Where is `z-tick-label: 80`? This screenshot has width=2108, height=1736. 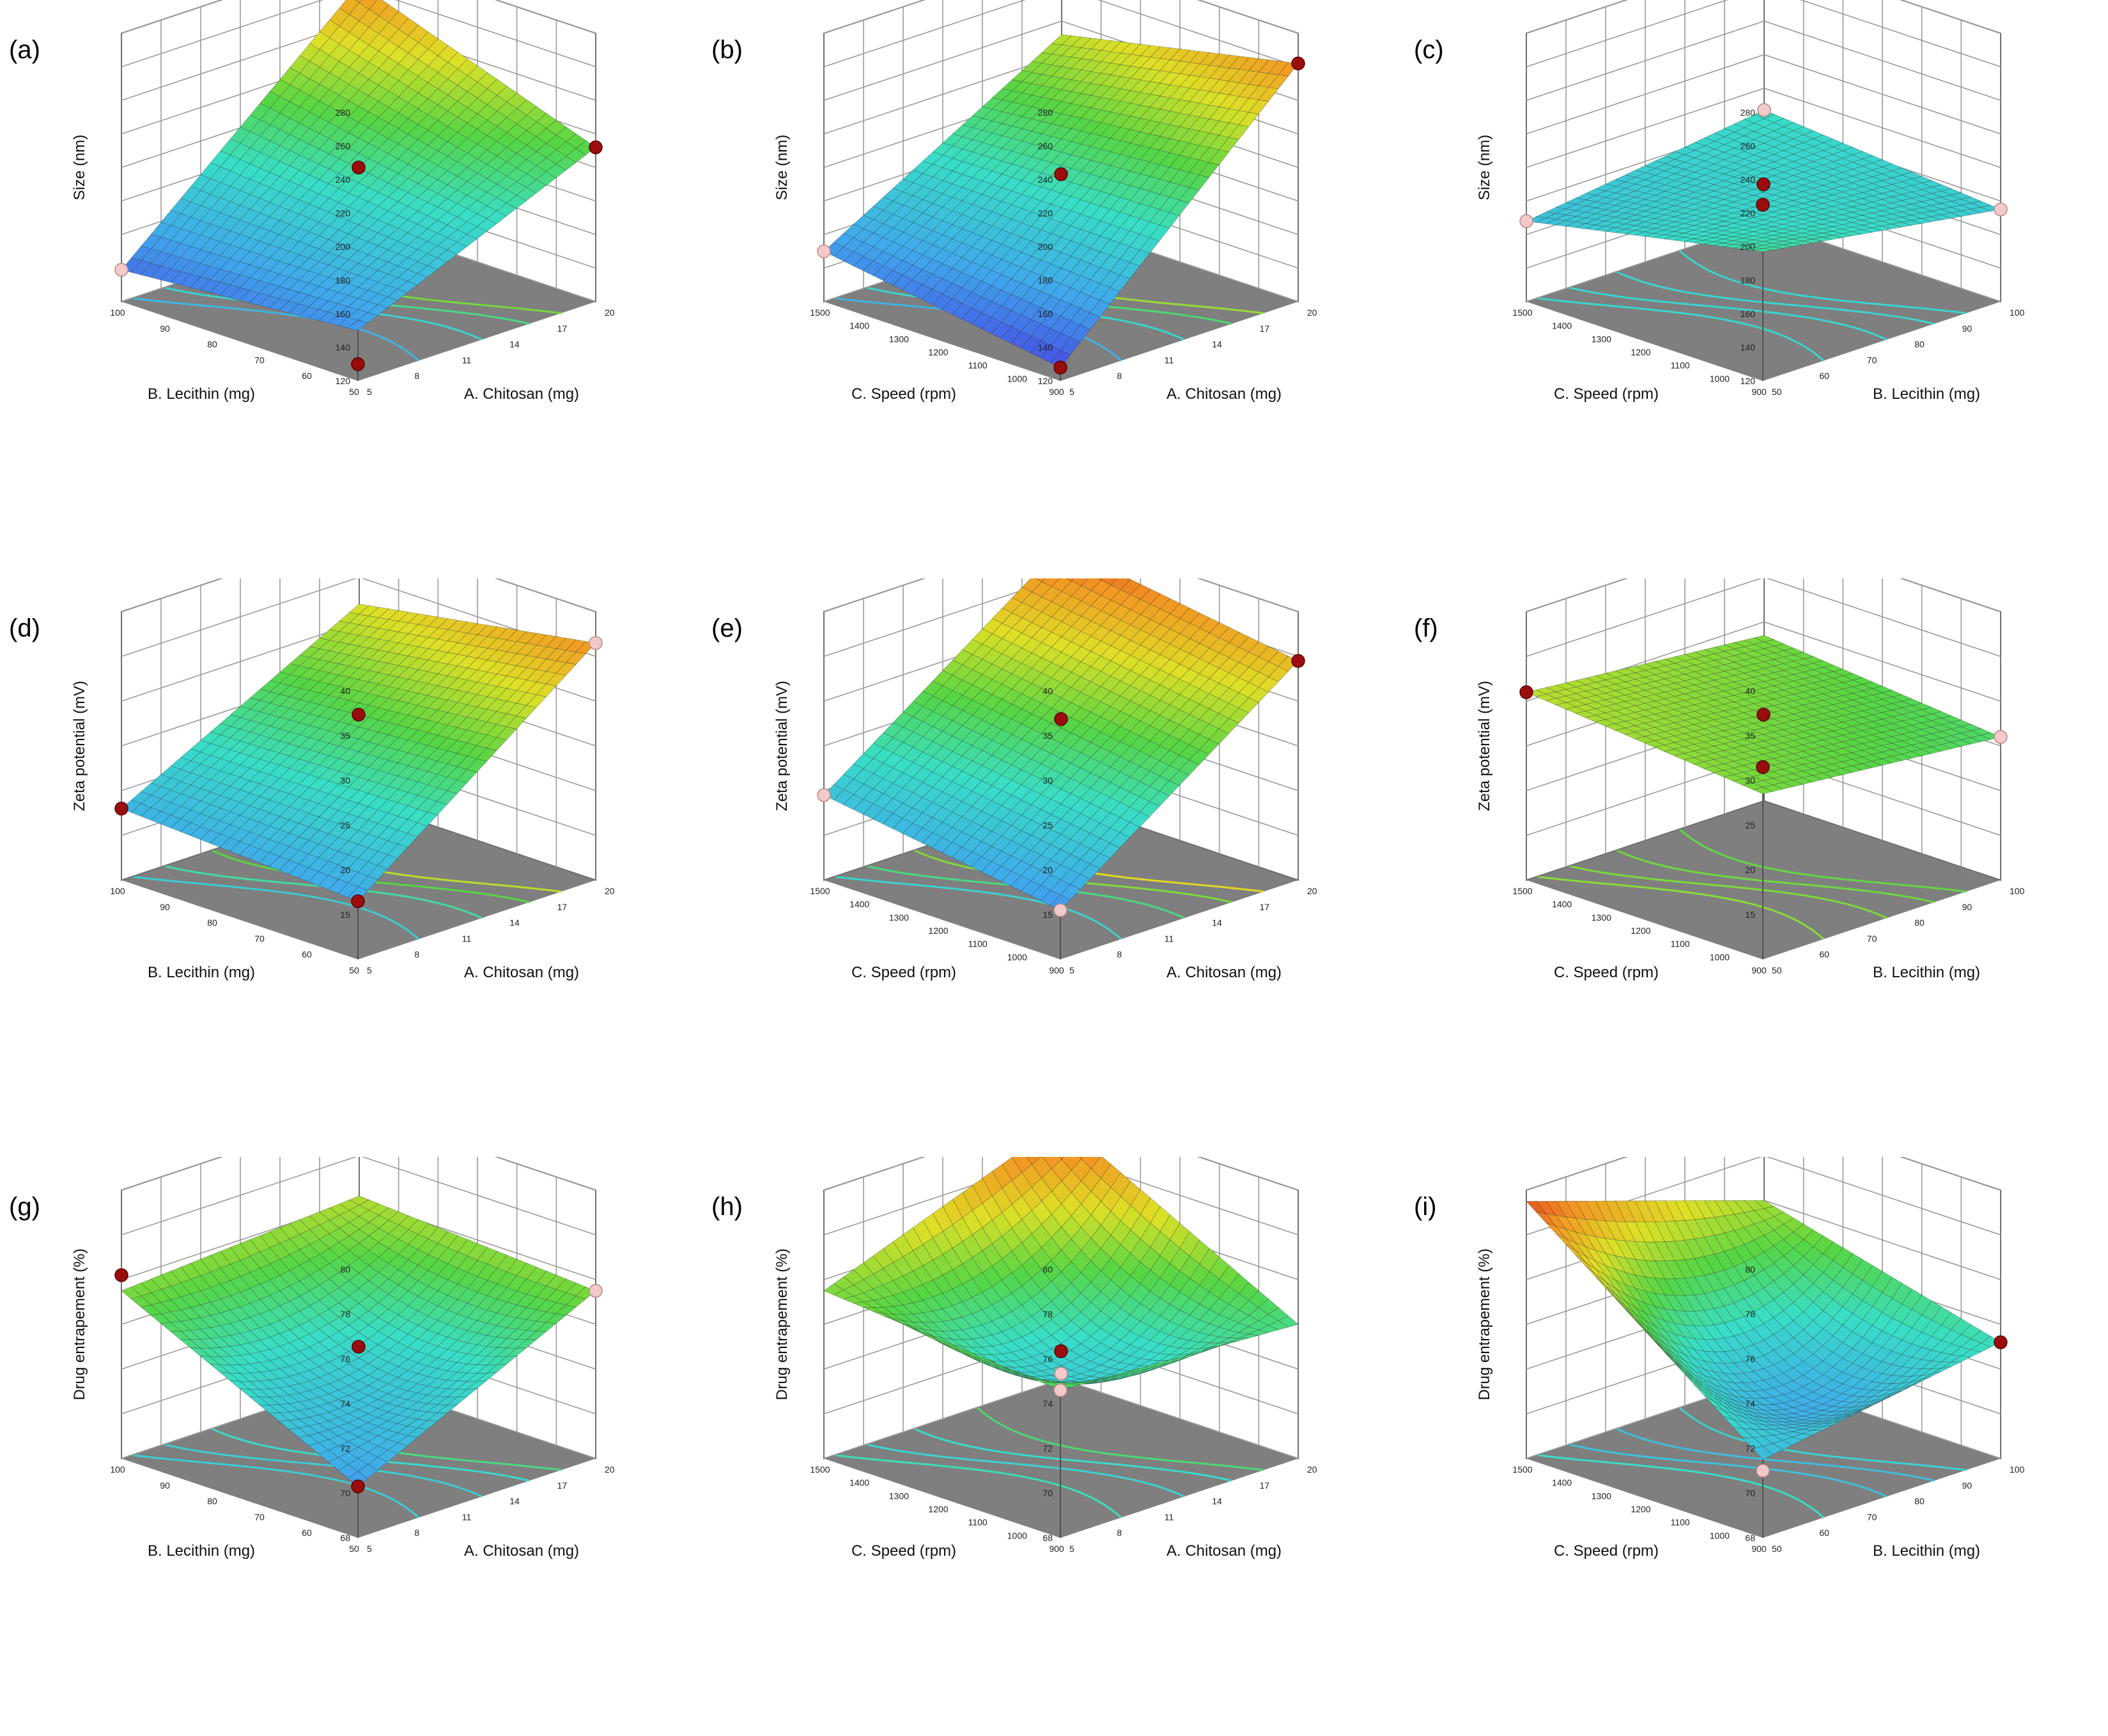
z-tick-label: 80 is located at coordinates (345, 1269).